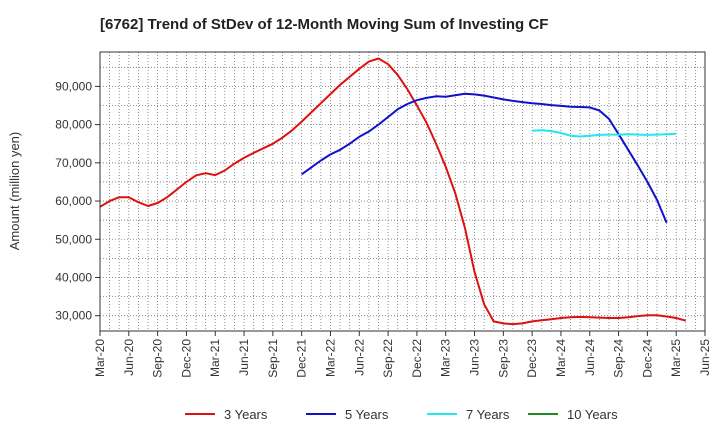 The height and width of the screenshot is (440, 720). I want to click on y-tick-label: 90,000, so click(73, 86).